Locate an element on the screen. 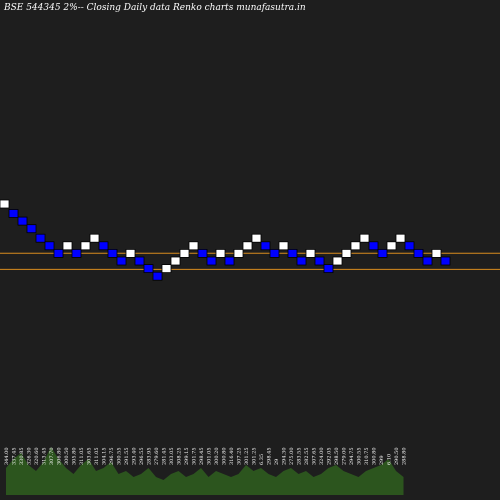 The height and width of the screenshot is (500, 500). price-label-32: 301.25 is located at coordinates (247, 457).